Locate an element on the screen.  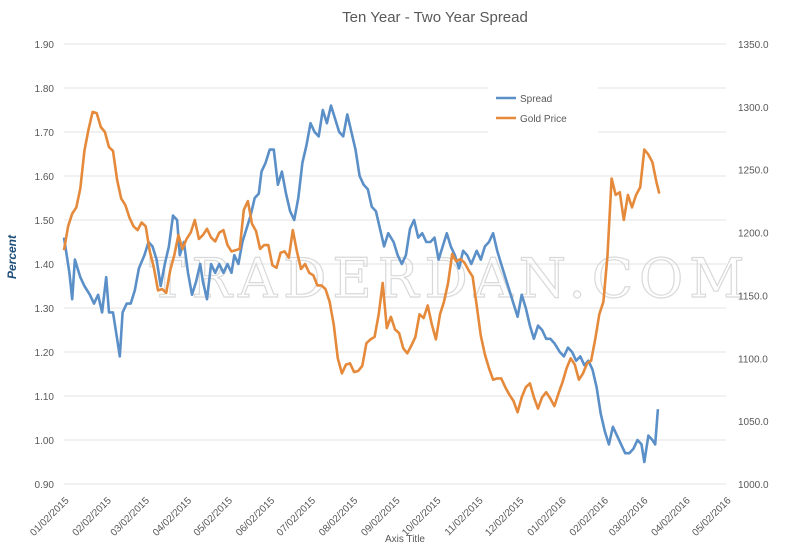
y-left-tick-label: 1.20 is located at coordinates (45, 353).